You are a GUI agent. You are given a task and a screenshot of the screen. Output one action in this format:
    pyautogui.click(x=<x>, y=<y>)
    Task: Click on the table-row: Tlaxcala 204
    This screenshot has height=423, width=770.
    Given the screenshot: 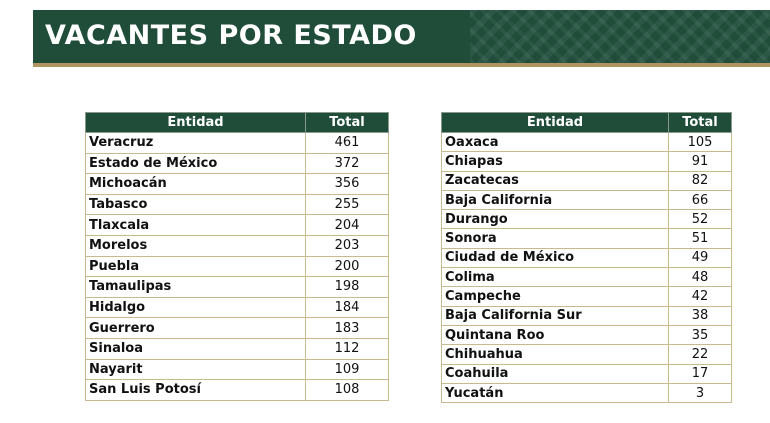 What is the action you would take?
    pyautogui.click(x=237, y=225)
    